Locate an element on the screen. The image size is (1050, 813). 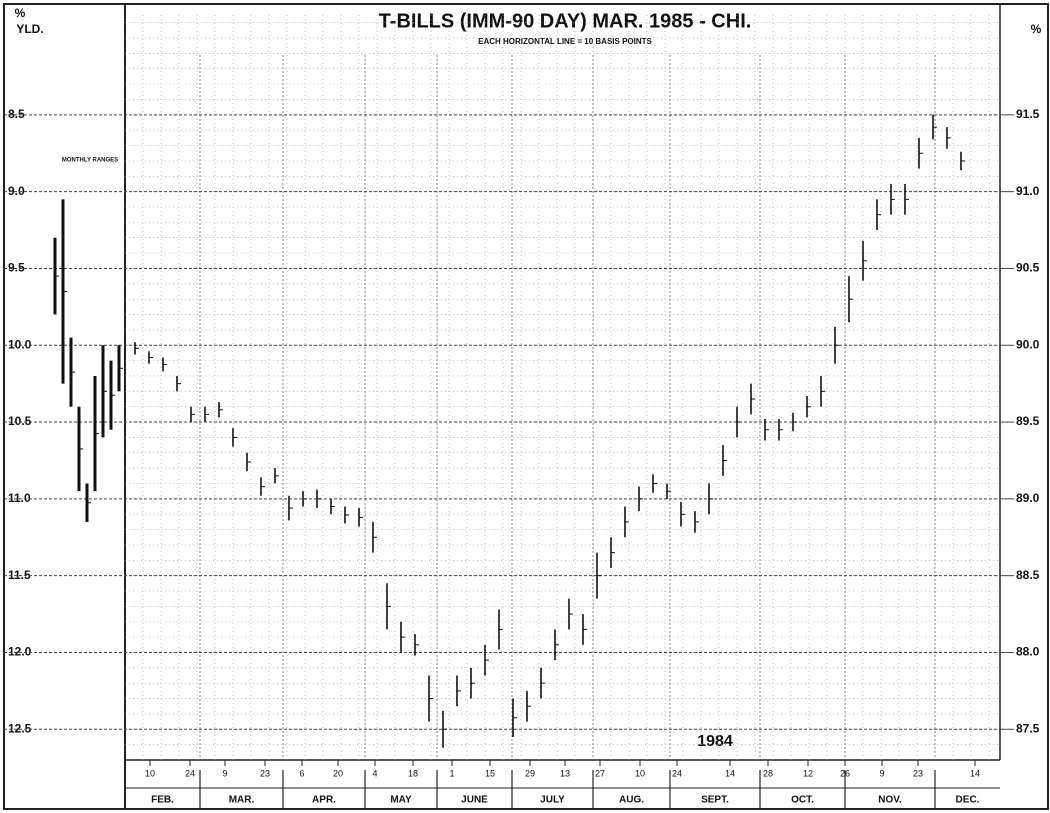
chart-title: T-BILLS (IMM-90 DAY) MAR. 1985 - CHI. is located at coordinates (565, 21).